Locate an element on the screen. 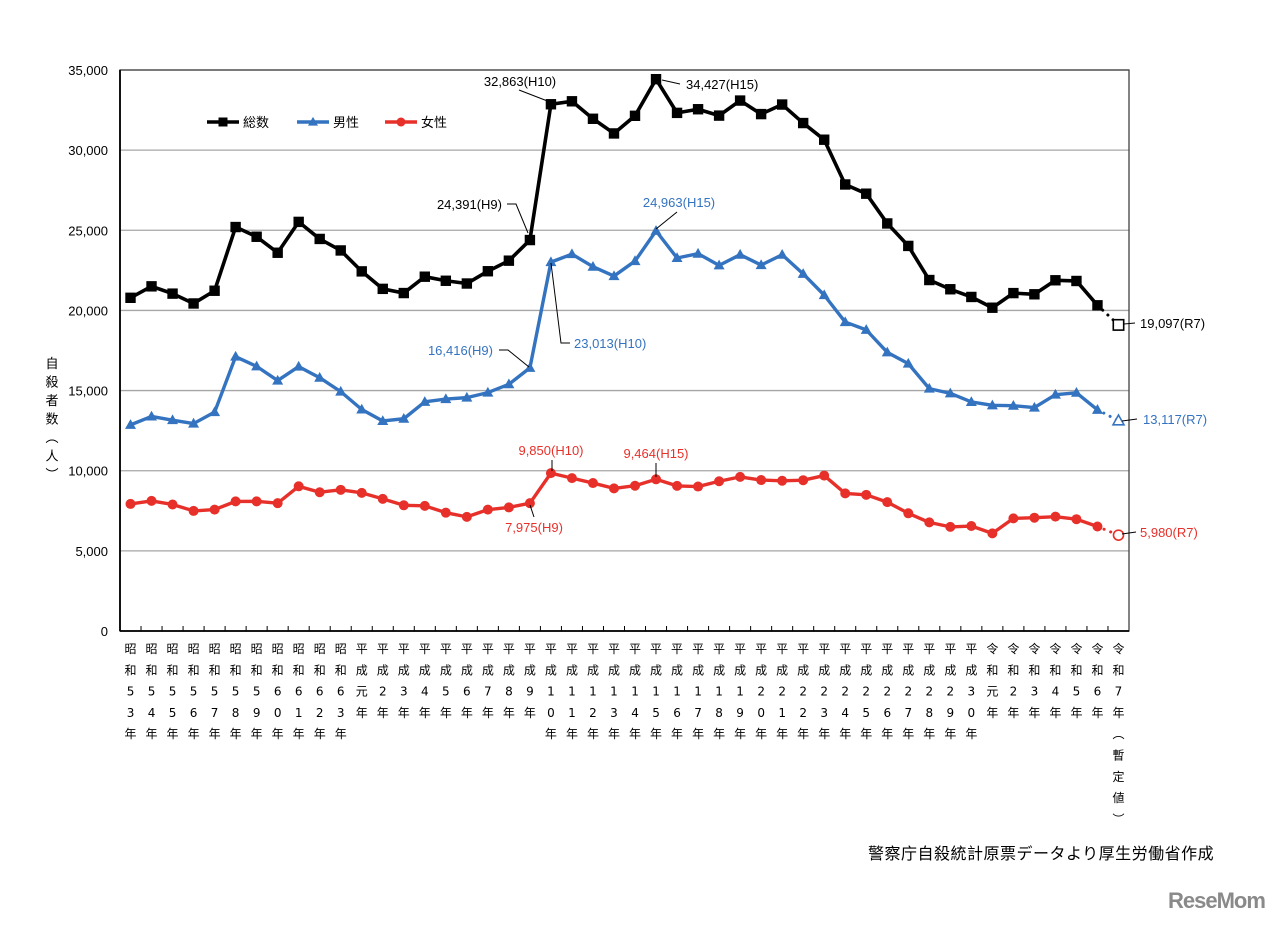 The width and height of the screenshot is (1280, 926). x-category-label: 令和 2 年 is located at coordinates (1013, 680).